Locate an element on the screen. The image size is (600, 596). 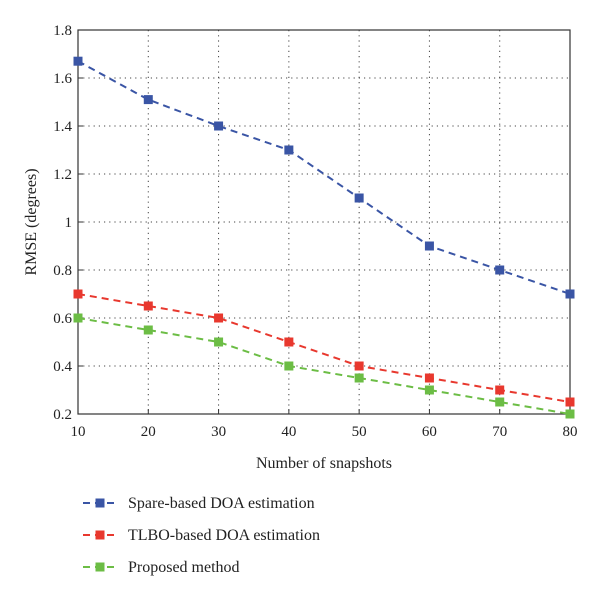
legend-item: Proposed method is located at coordinates (161, 567).